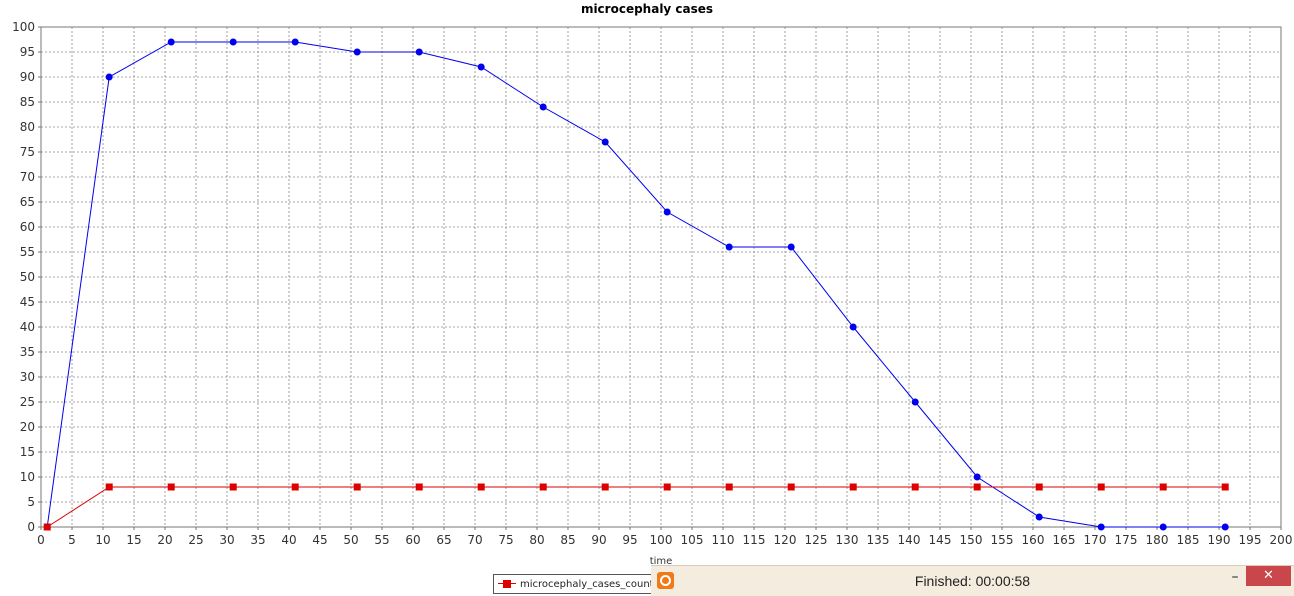 This screenshot has width=1294, height=596. Describe the element at coordinates (27, 377) in the screenshot. I see `y-tick-label: 30` at that location.